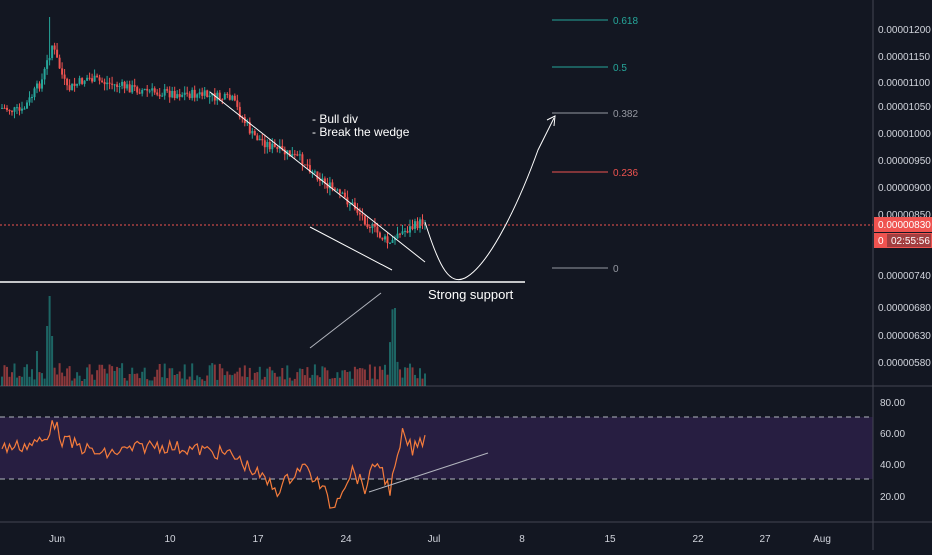  Describe the element at coordinates (213, 464) in the screenshot. I see `rsi-line` at that location.